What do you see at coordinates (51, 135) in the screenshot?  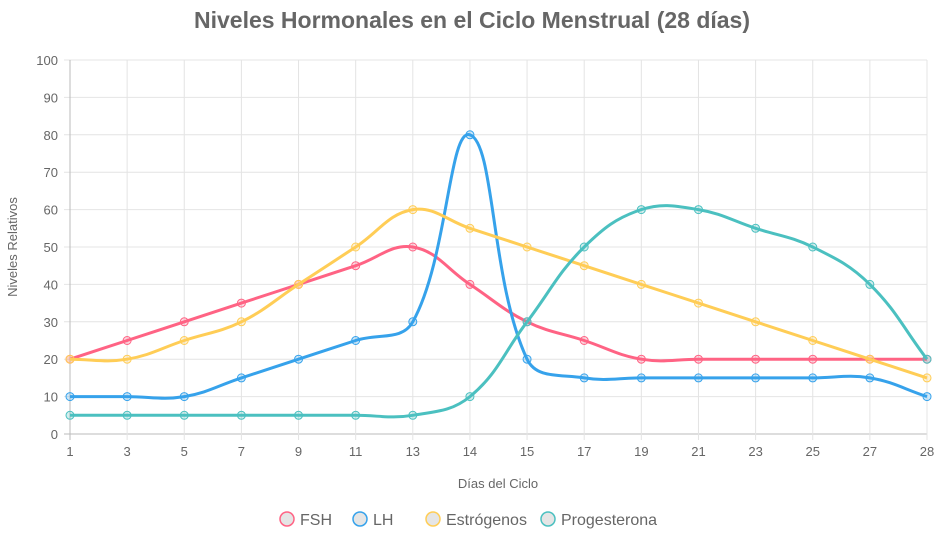 I see `y-tick-label: 80` at bounding box center [51, 135].